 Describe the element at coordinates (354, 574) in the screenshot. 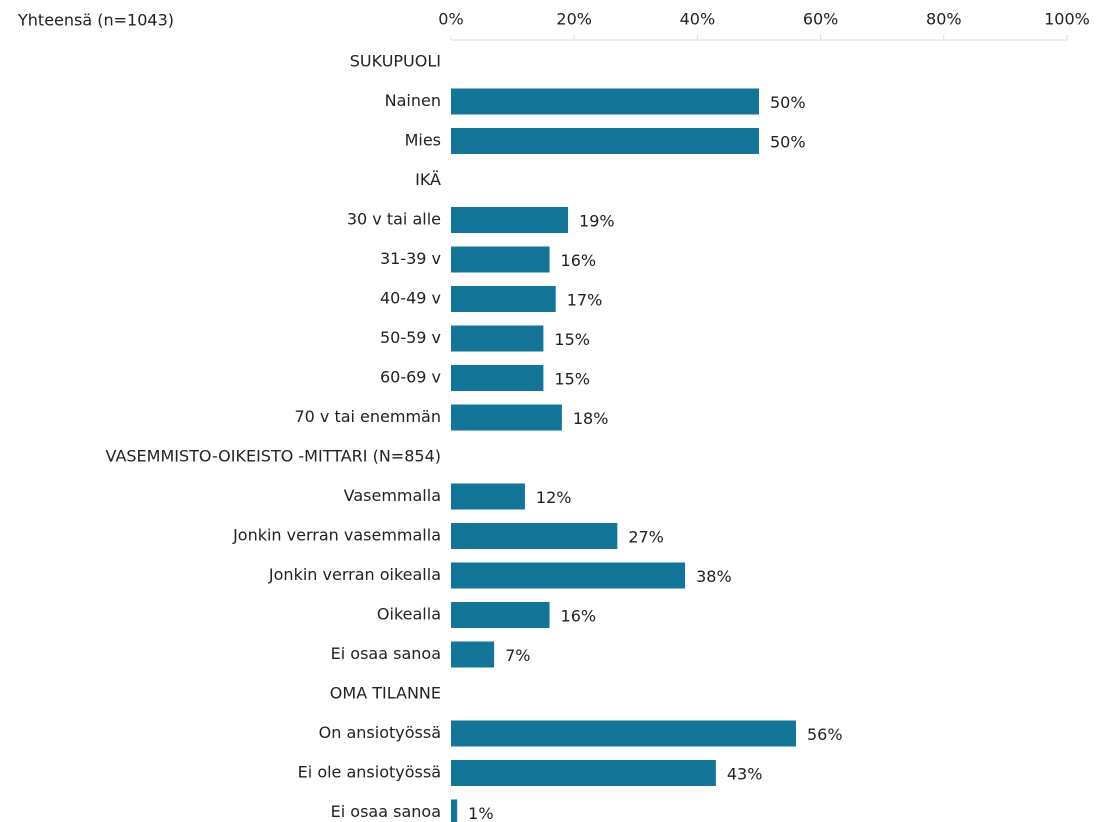

I see `y-tick-label: Jonkin verran oikealla` at that location.